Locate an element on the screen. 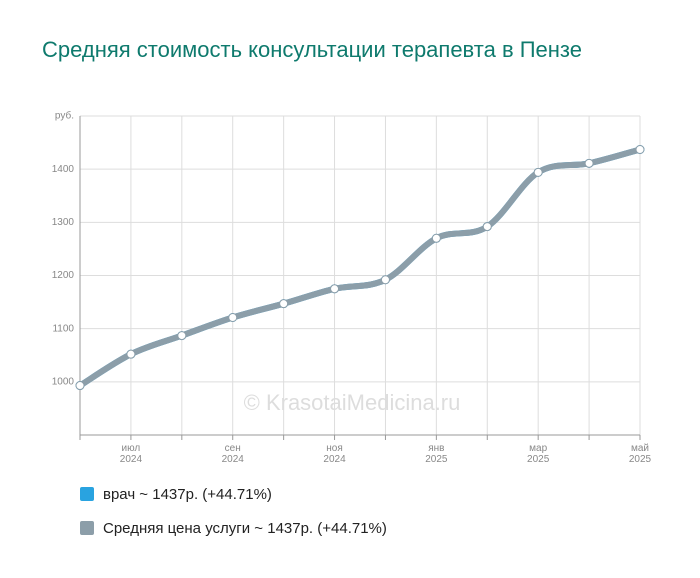 This screenshot has height=578, width=700. y-tick-label: 1000 is located at coordinates (63, 381).